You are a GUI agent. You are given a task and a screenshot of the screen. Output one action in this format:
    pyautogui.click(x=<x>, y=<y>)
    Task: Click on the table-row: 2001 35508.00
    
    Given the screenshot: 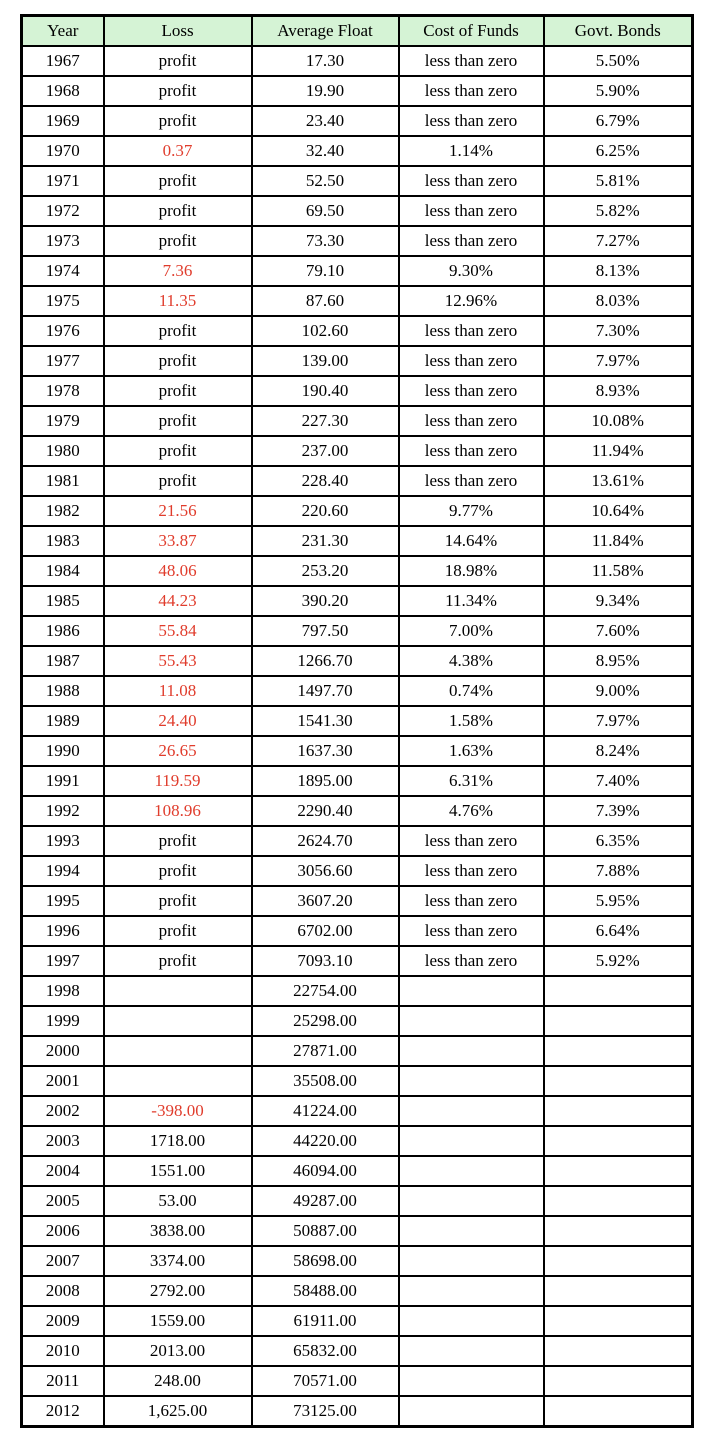 What is the action you would take?
    pyautogui.click(x=357, y=1081)
    